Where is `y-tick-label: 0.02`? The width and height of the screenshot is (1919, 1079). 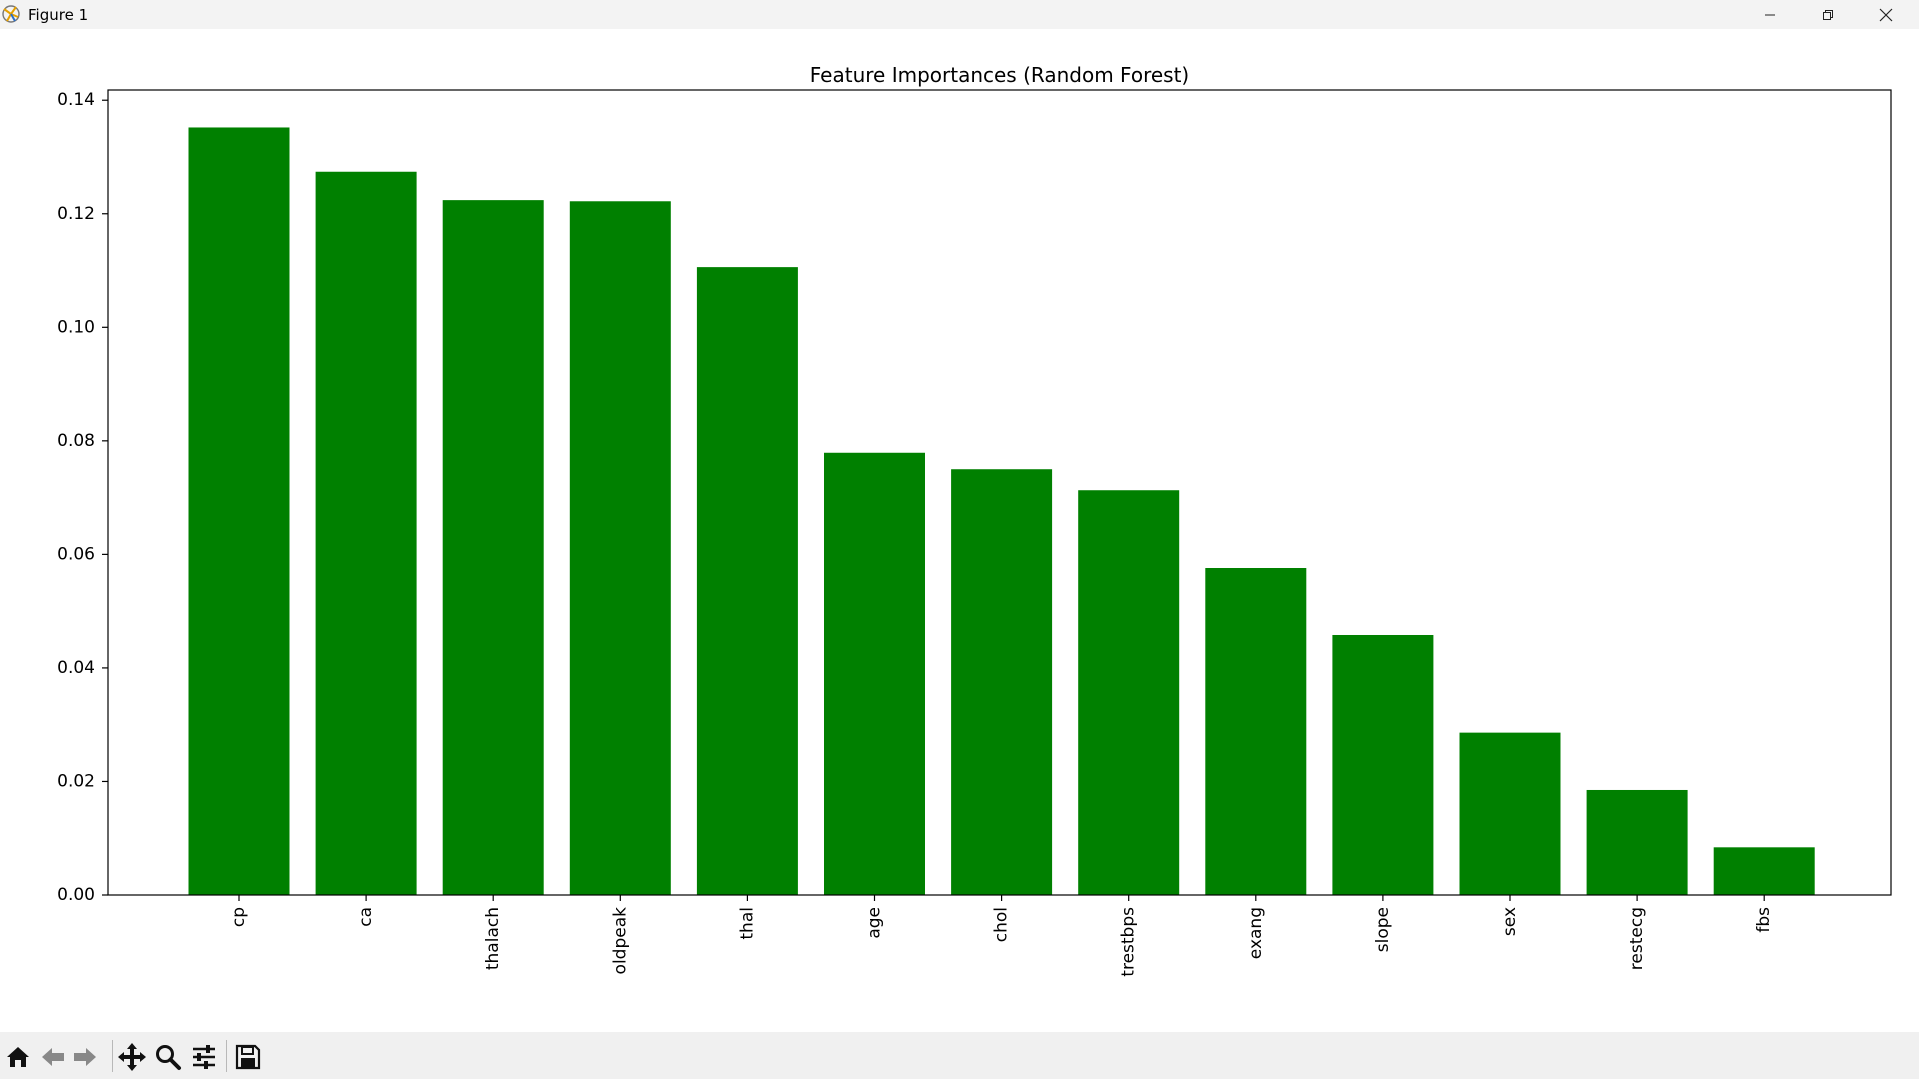 y-tick-label: 0.02 is located at coordinates (76, 781).